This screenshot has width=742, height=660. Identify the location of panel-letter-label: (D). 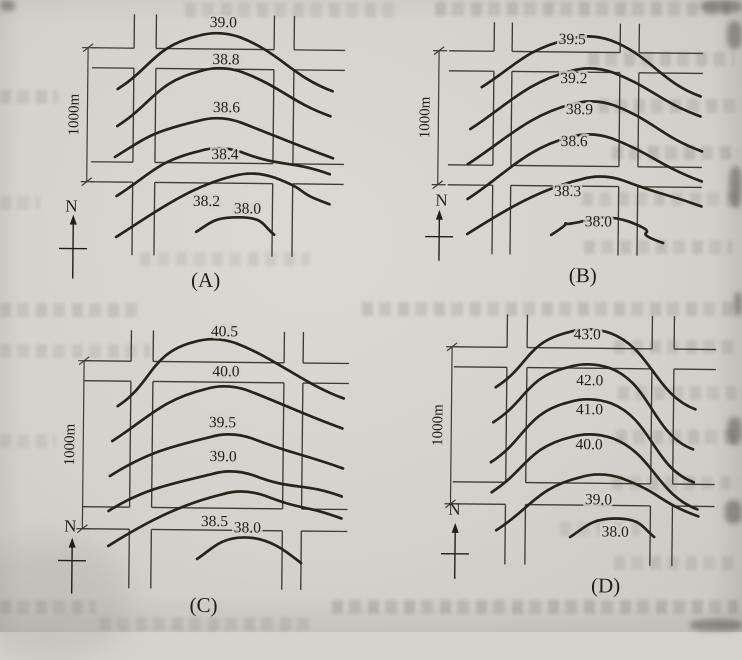
(605, 585).